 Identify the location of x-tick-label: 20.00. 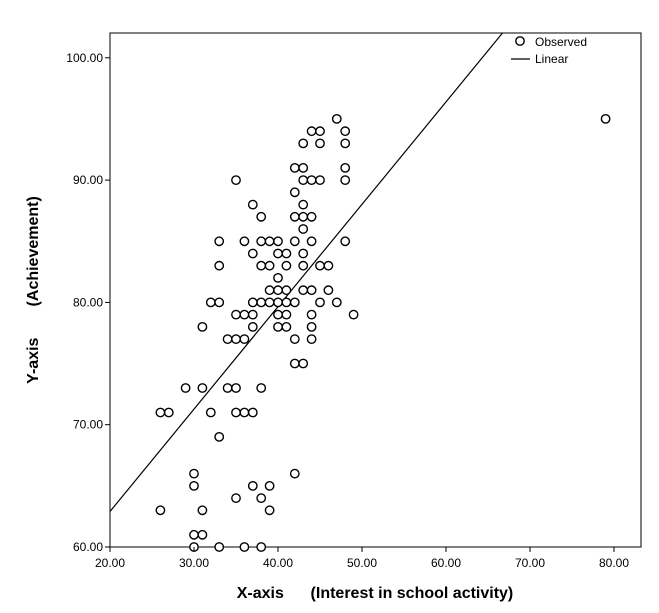
(110, 563).